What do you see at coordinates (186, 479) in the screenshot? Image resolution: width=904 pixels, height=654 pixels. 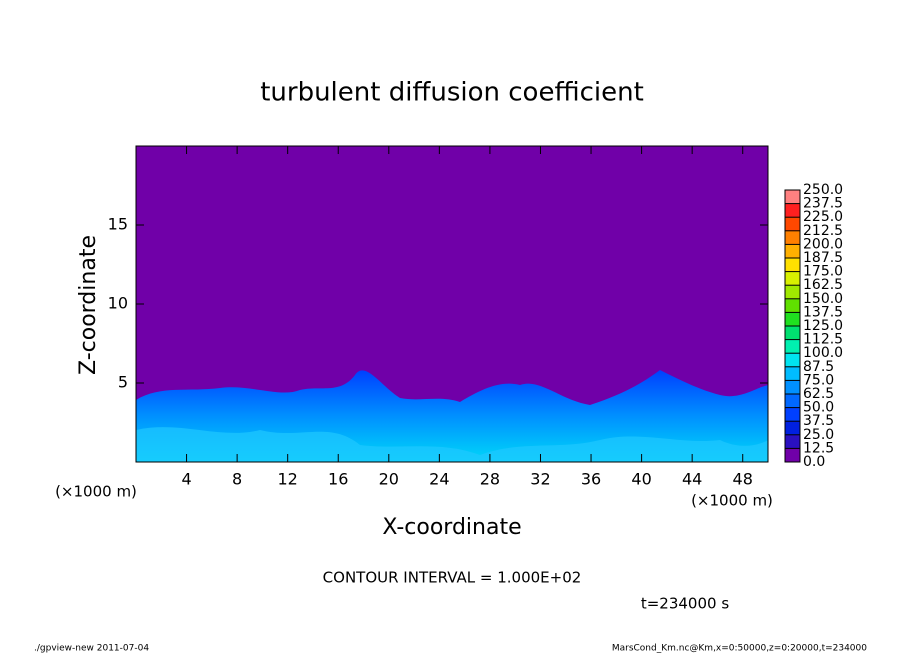 I see `x-tick-label: 4` at bounding box center [186, 479].